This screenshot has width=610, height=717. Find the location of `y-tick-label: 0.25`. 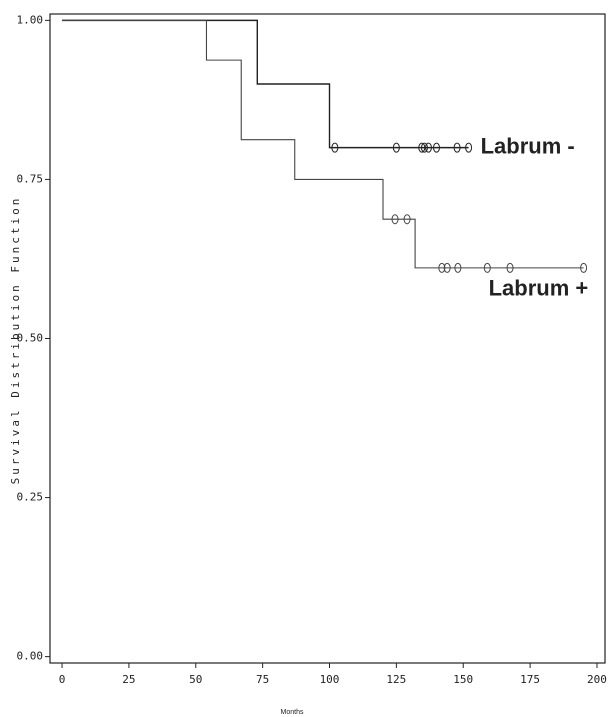

y-tick-label: 0.25 is located at coordinates (30, 497).